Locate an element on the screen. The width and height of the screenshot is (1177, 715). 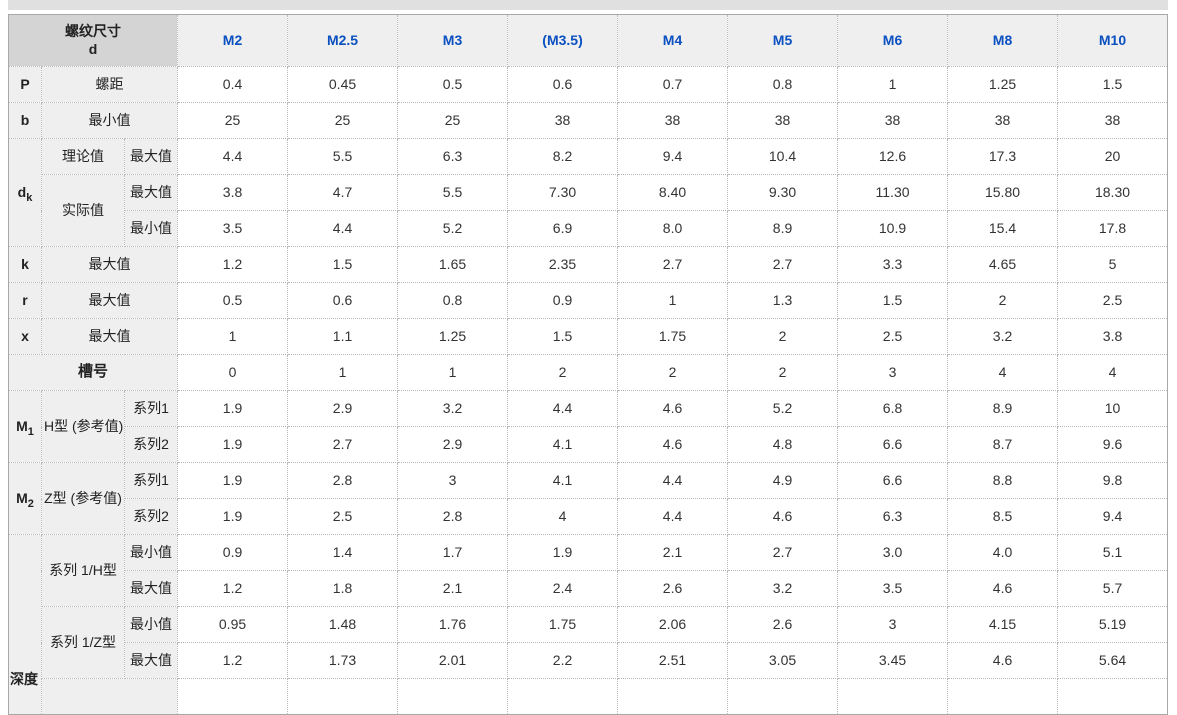
value-cell-17-m5 is located at coordinates (783, 696).